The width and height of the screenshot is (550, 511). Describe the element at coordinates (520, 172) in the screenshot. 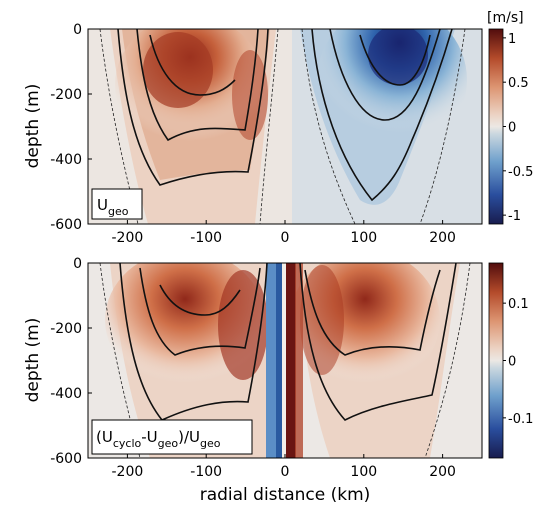

I see `ugeo-colorbar-tick-label: -0.5` at that location.